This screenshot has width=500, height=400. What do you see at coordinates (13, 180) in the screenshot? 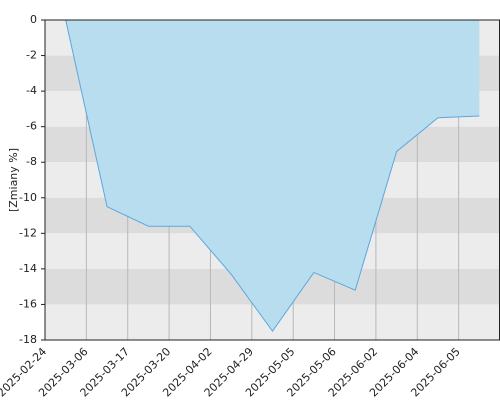
I see `y-axis-label: [Zmiany %]` at bounding box center [13, 180].